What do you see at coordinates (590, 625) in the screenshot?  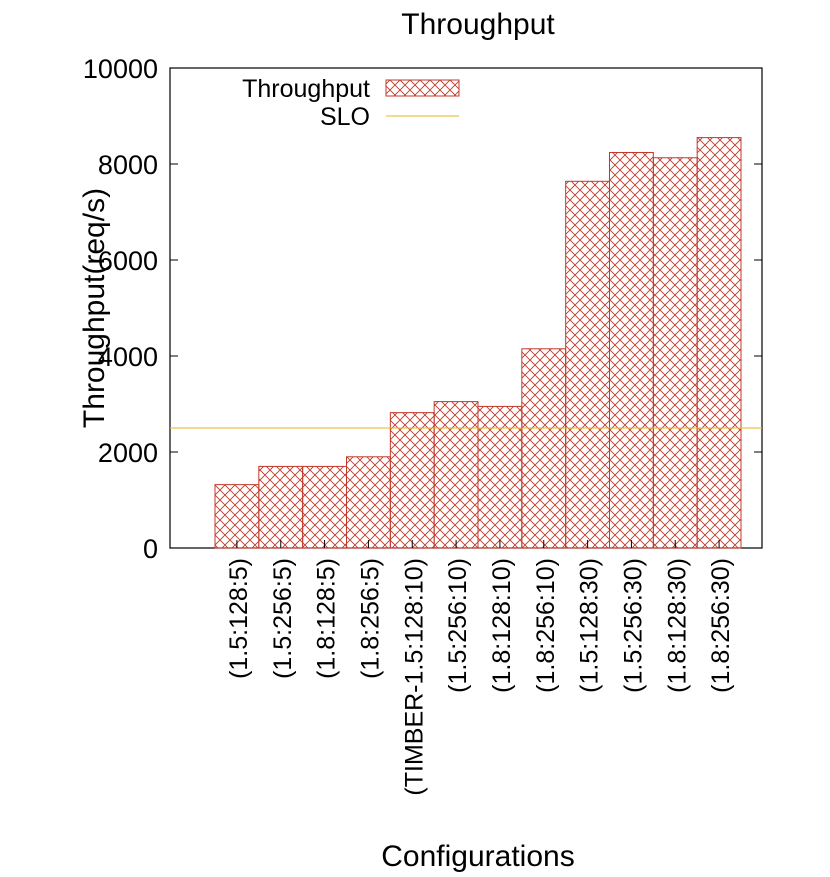 I see `x-tick-label: (1.5:128:30)` at bounding box center [590, 625].